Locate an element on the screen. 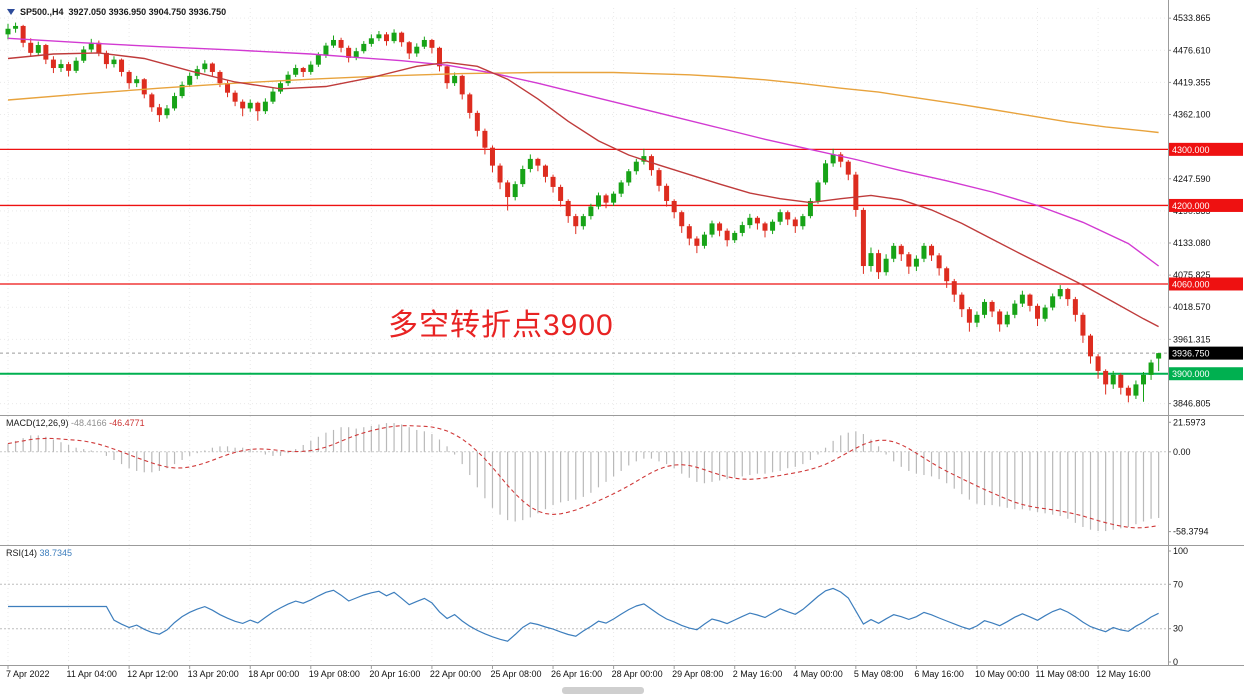 This screenshot has height=695, width=1244. price-level-tag-4300: 4300.000 is located at coordinates (1206, 149).